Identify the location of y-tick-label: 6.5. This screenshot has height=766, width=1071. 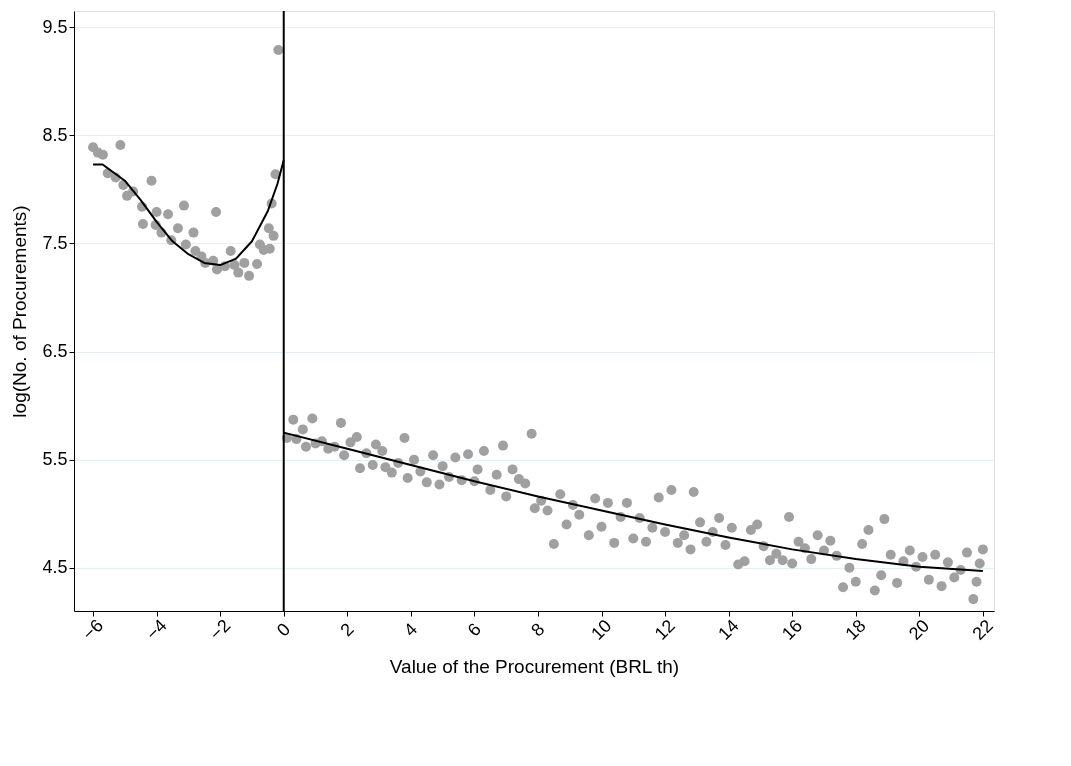
(55, 351).